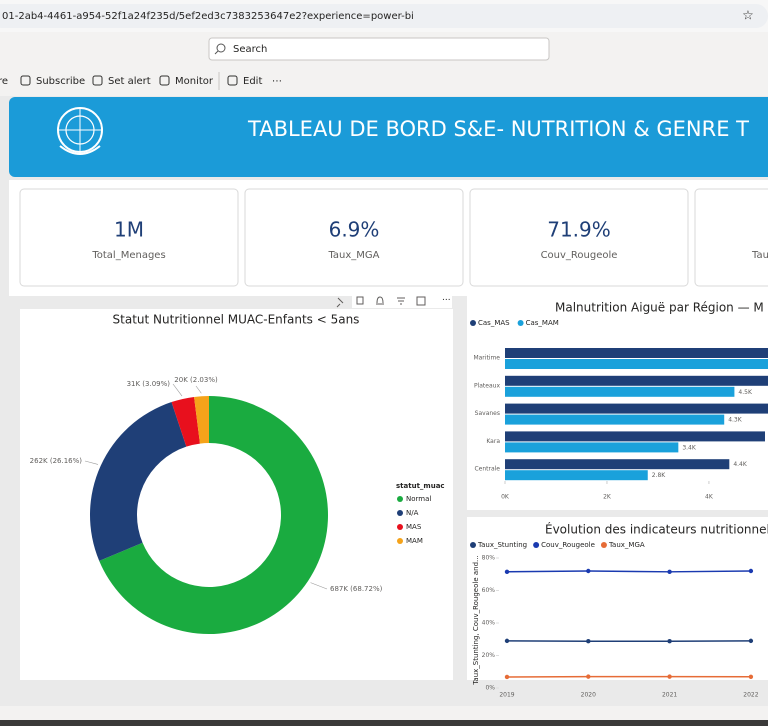 This screenshot has height=726, width=768. I want to click on legend-label: MAS, so click(414, 527).